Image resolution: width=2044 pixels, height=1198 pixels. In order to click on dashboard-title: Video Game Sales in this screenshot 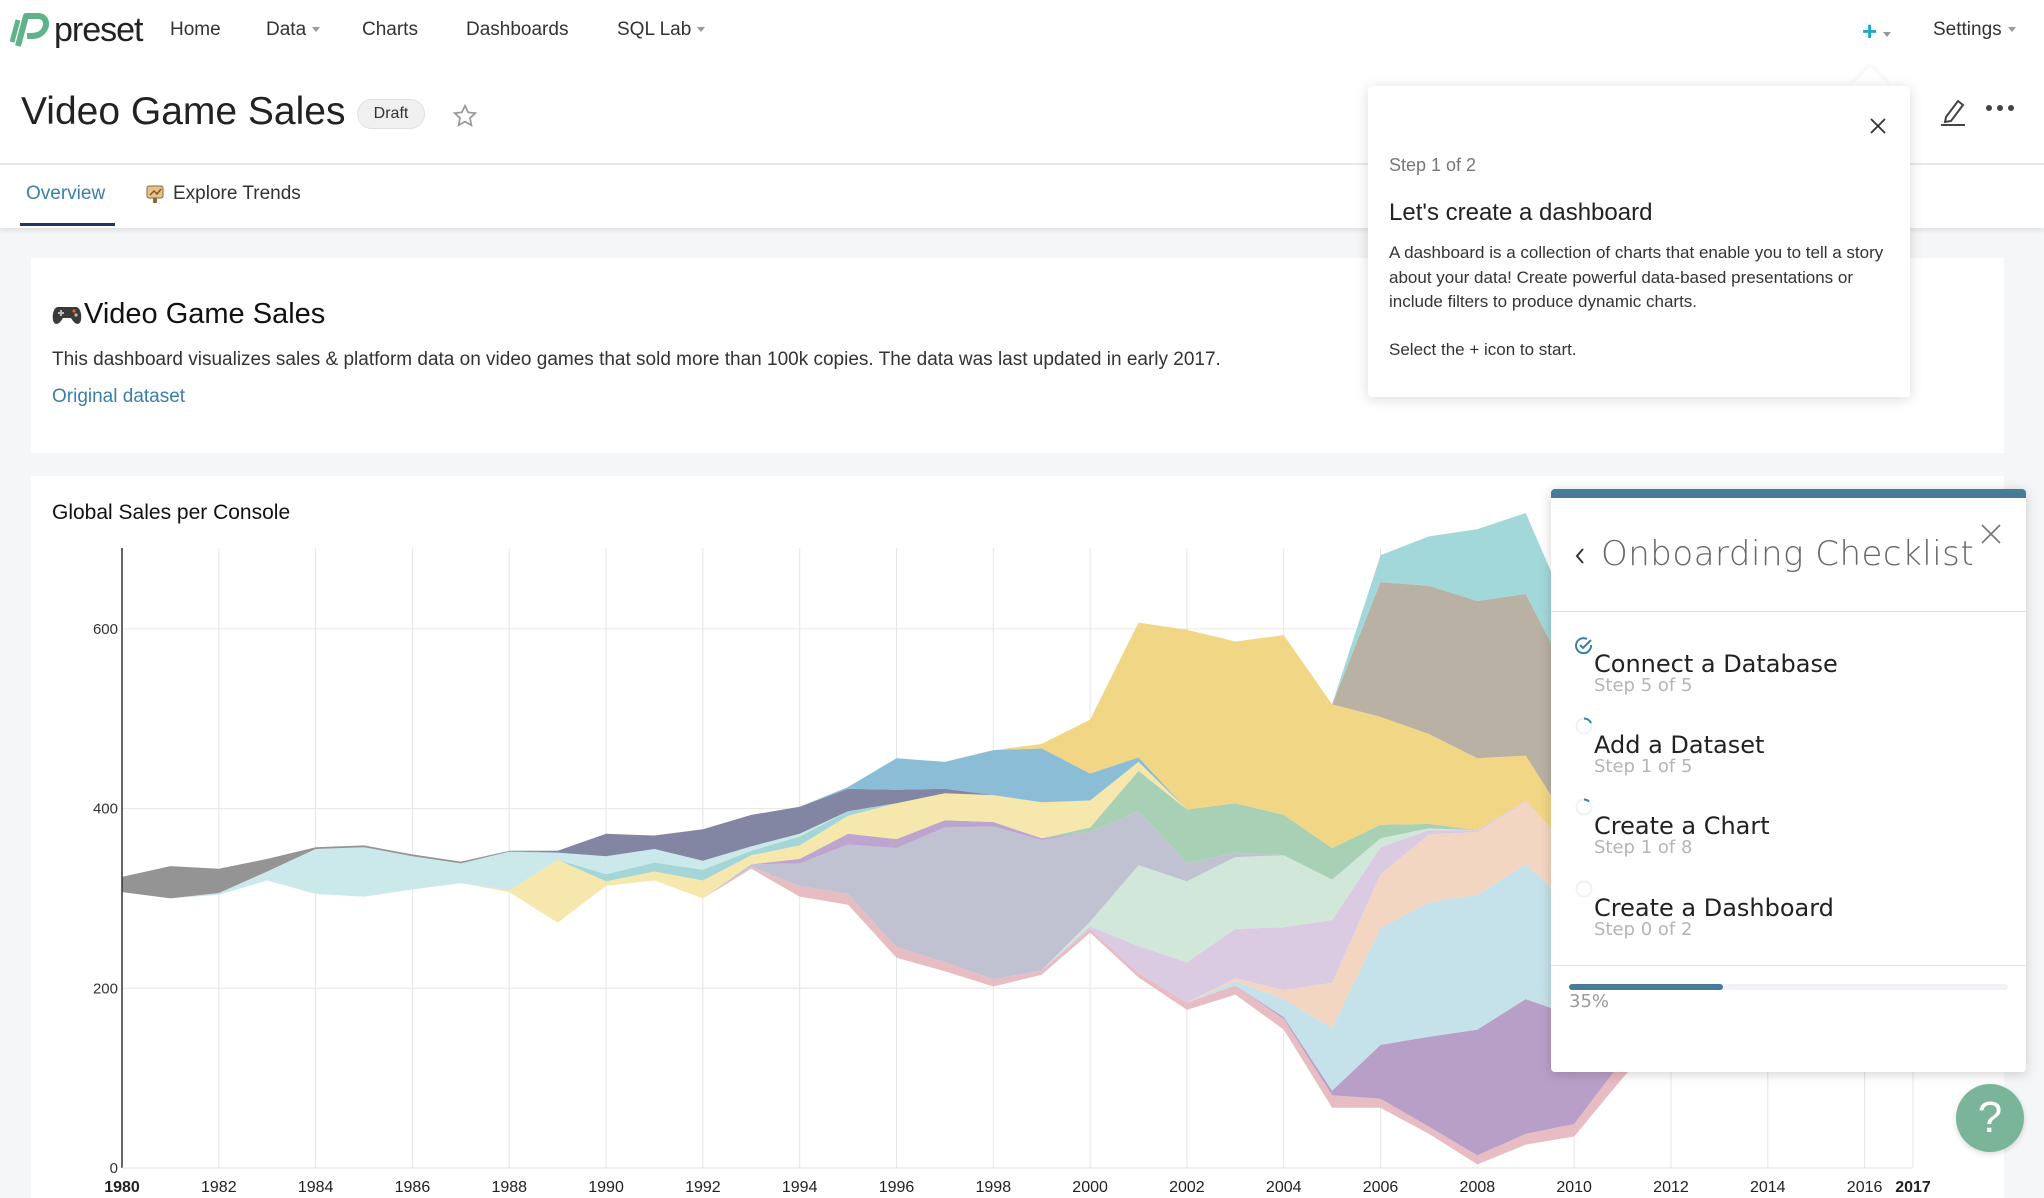, I will do `click(183, 111)`.